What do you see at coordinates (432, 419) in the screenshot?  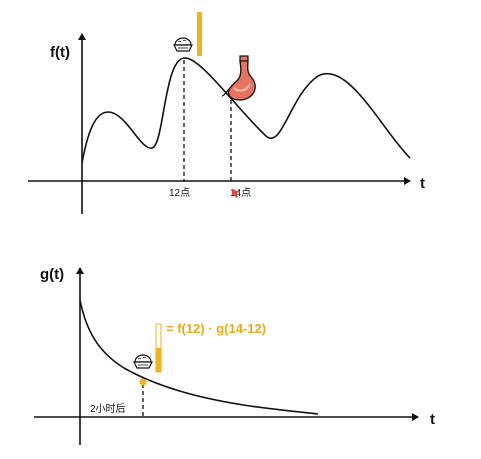 I see `bottom-x-axis-label: t` at bounding box center [432, 419].